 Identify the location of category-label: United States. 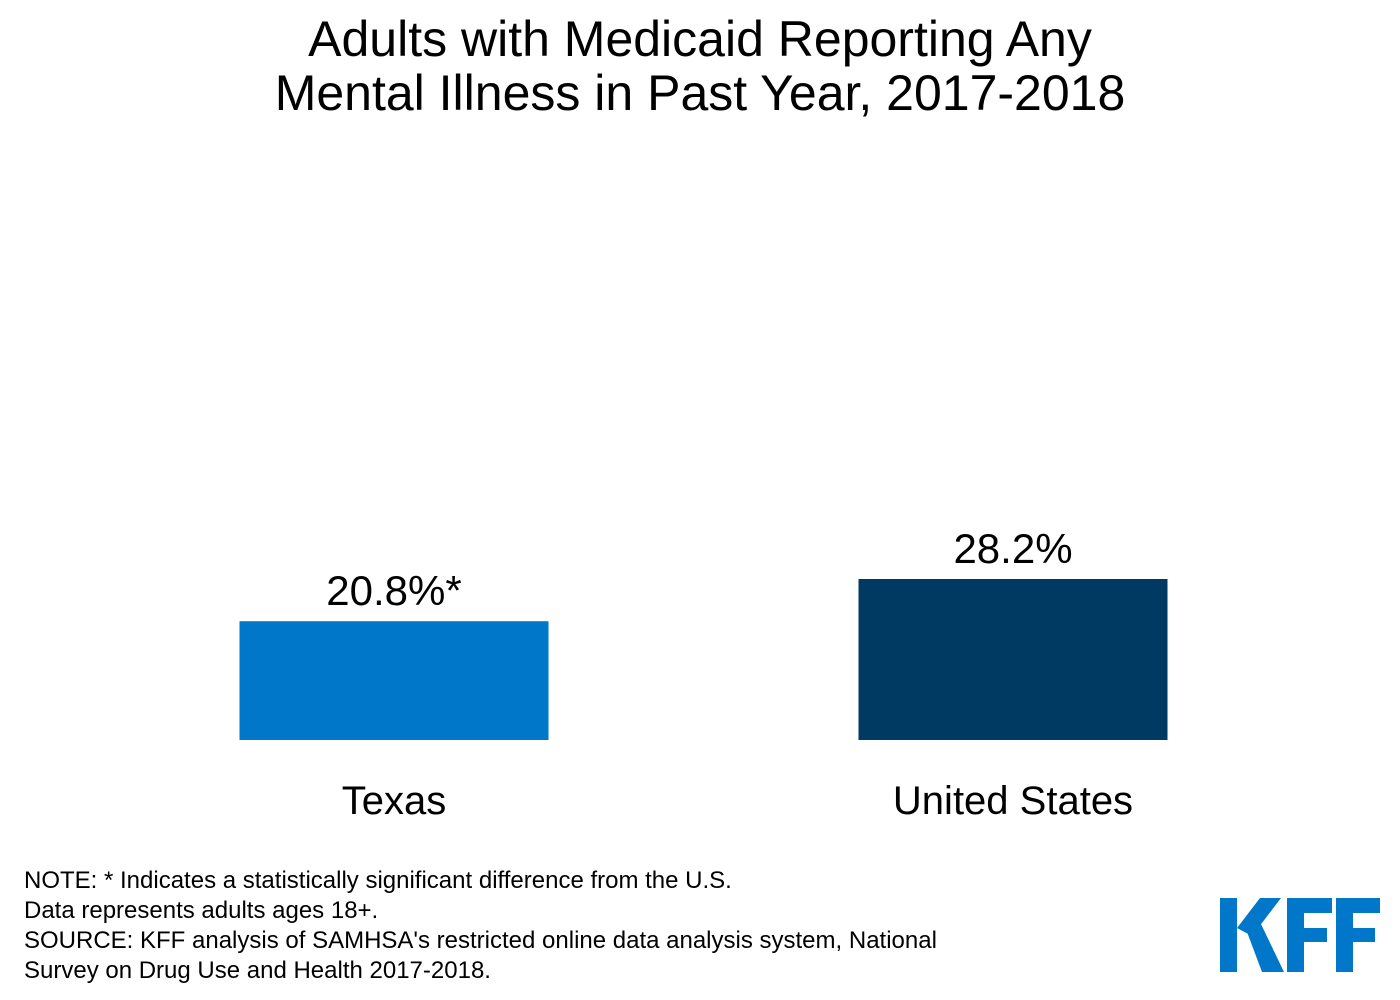
(1013, 801).